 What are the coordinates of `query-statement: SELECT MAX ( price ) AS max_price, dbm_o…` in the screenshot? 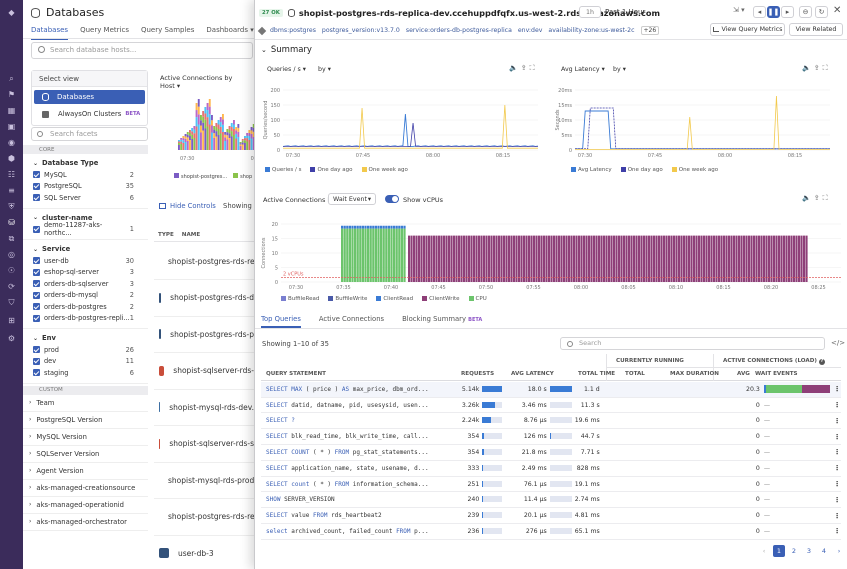 It's located at (350, 389).